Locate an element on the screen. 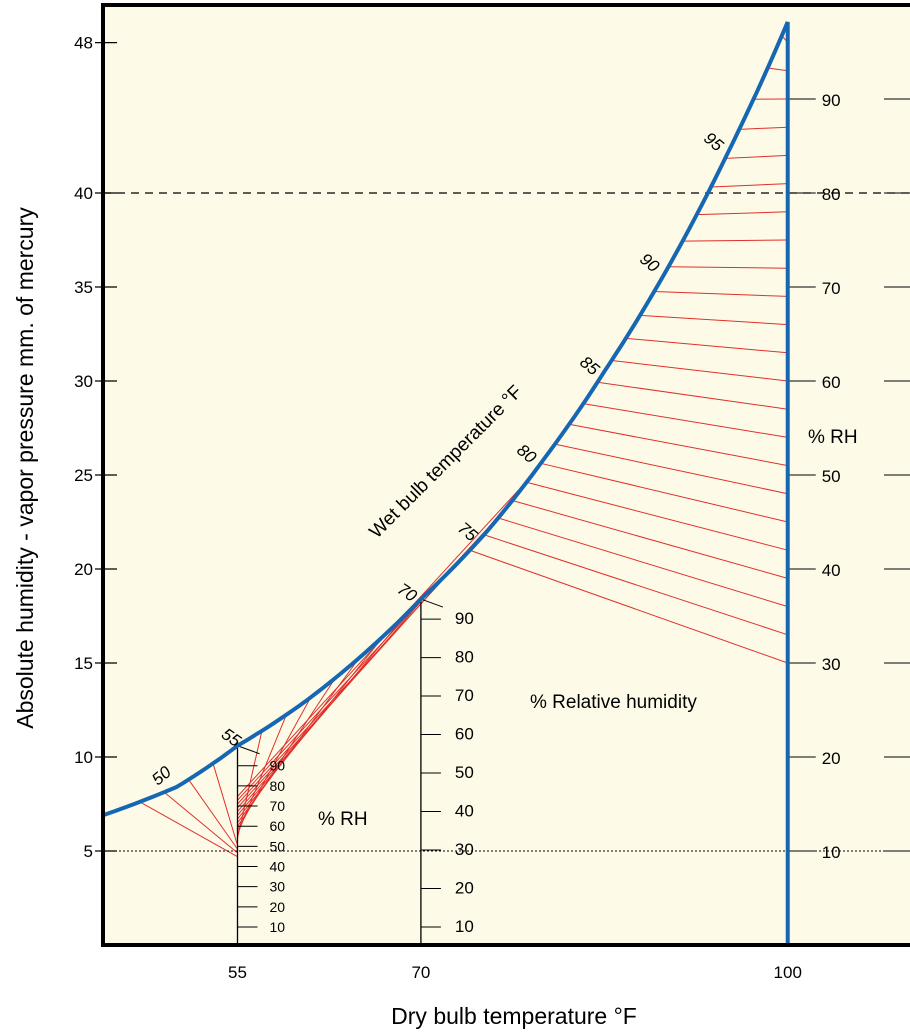 The image size is (910, 1035). y-tick-label: 5 is located at coordinates (88, 851).